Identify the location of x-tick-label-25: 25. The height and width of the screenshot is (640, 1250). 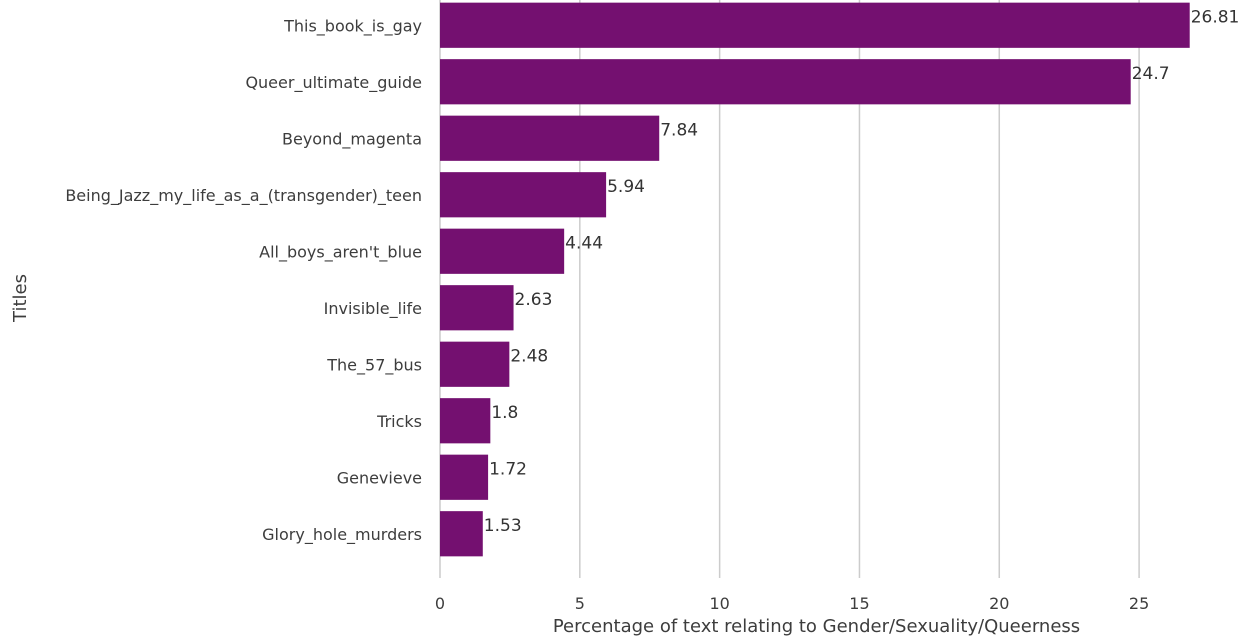
(1139, 603).